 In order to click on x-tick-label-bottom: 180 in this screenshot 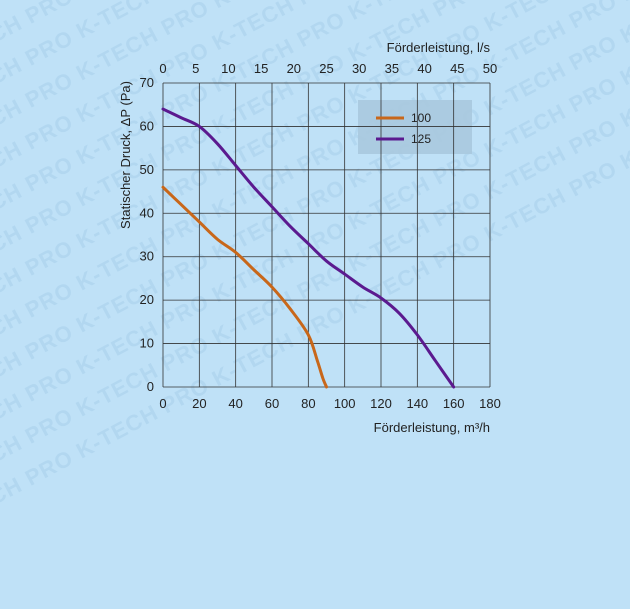, I will do `click(490, 403)`.